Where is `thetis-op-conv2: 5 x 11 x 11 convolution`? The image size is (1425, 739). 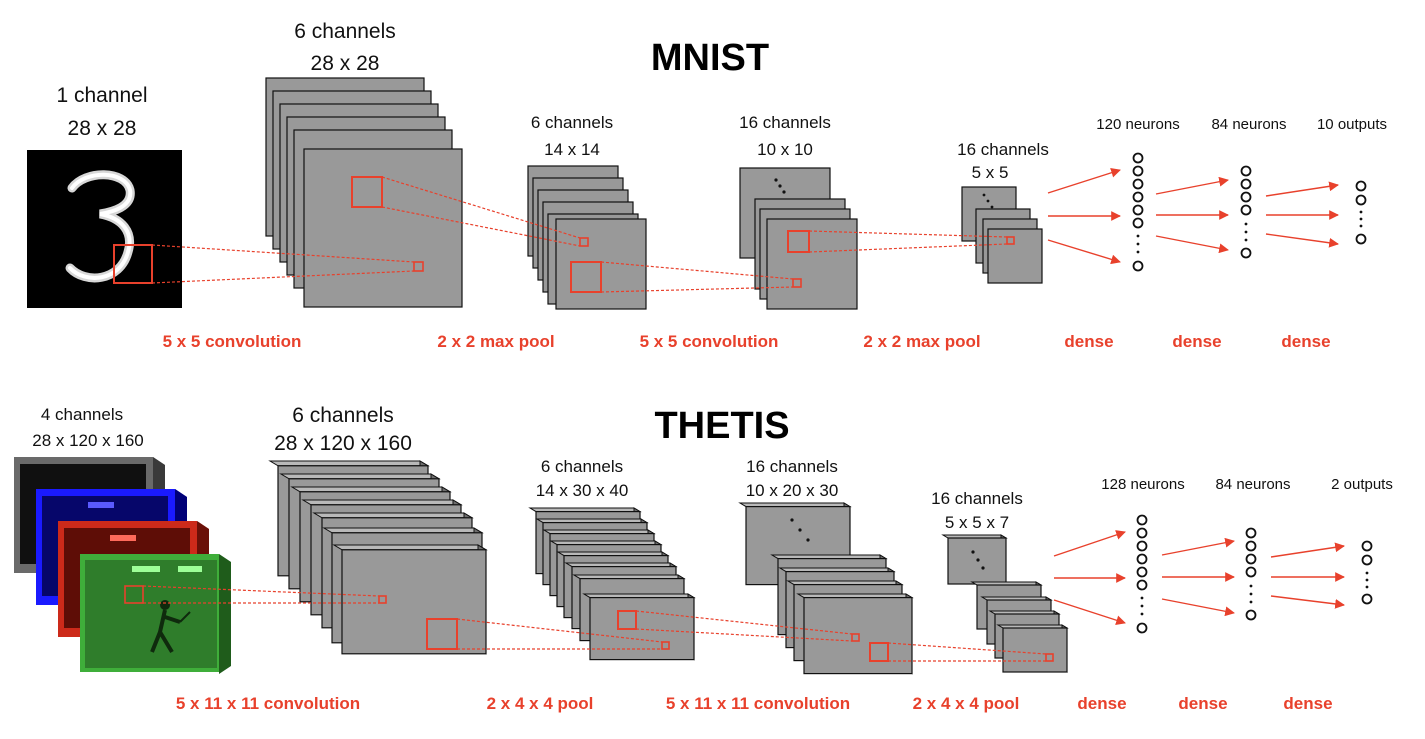
thetis-op-conv2: 5 x 11 x 11 convolution is located at coordinates (758, 703).